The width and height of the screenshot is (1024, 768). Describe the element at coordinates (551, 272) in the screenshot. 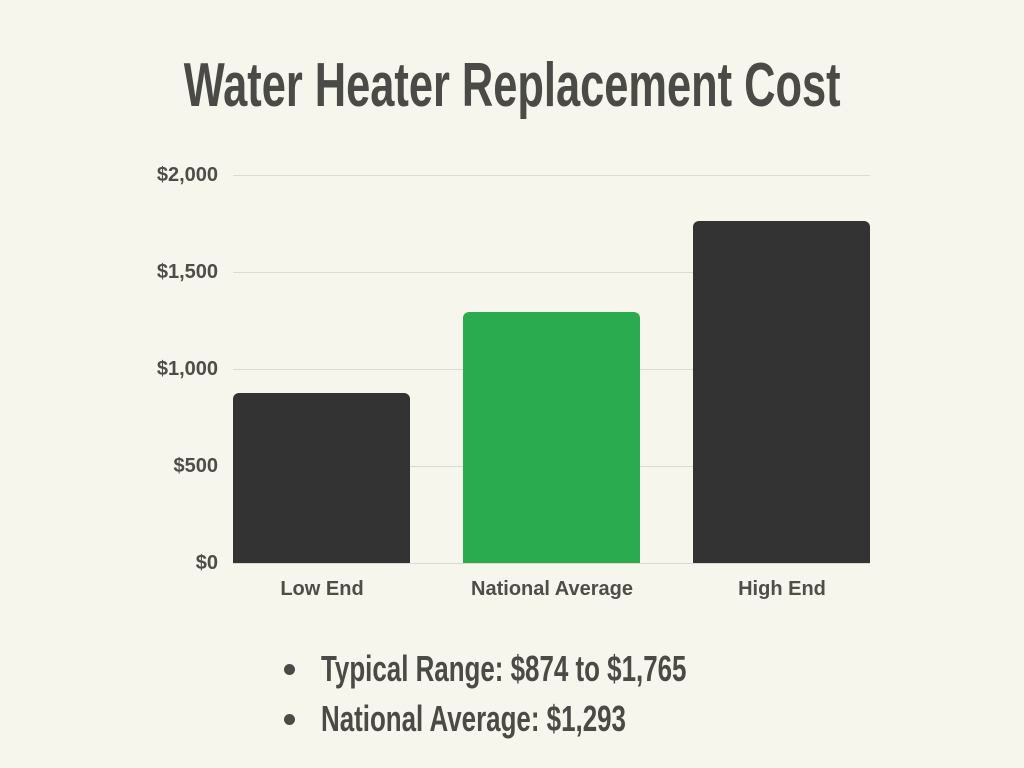

I see `gridline--1-500` at that location.